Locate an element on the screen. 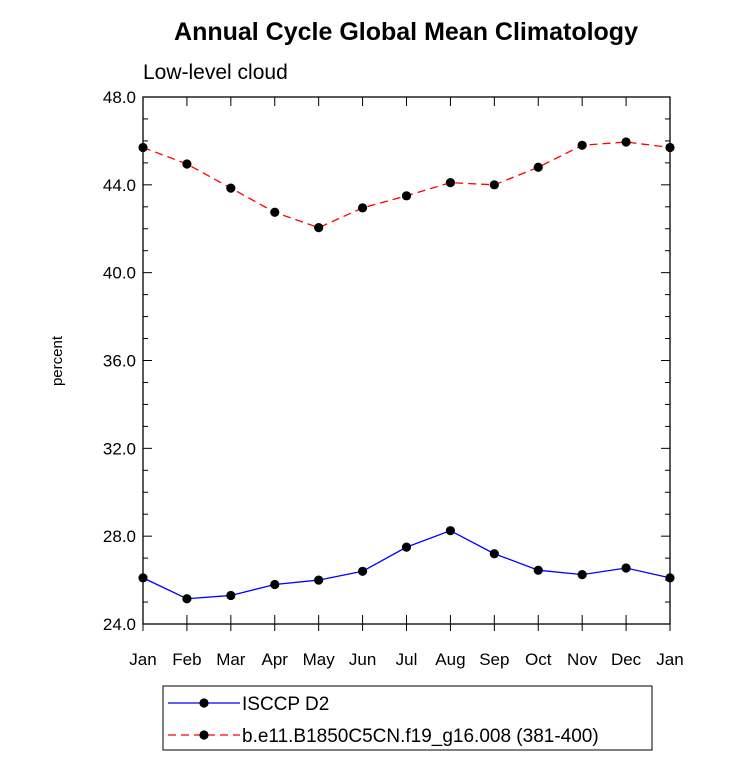 The height and width of the screenshot is (777, 733). y-tick-label: 44.0 is located at coordinates (119, 185).